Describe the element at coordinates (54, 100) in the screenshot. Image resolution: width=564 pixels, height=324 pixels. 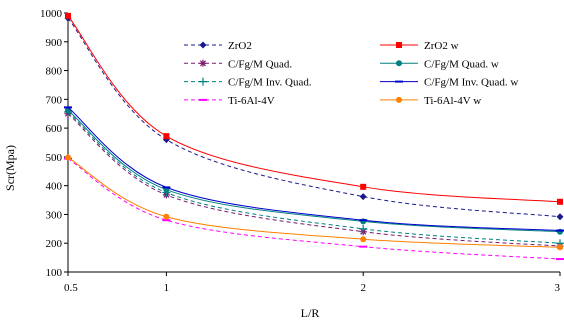
I see `y-tick-label: 700` at that location.